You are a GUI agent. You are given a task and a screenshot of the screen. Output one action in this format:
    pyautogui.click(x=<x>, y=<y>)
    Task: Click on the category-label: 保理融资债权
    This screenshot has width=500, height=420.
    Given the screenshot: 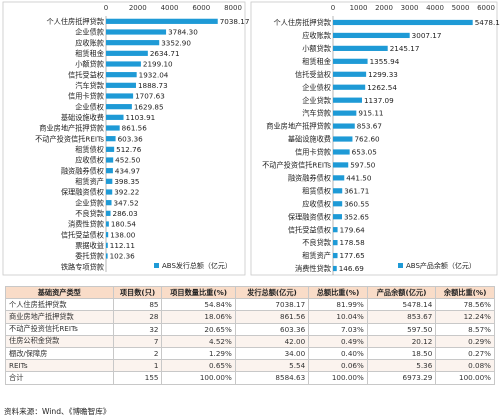 What is the action you would take?
    pyautogui.click(x=309, y=216)
    